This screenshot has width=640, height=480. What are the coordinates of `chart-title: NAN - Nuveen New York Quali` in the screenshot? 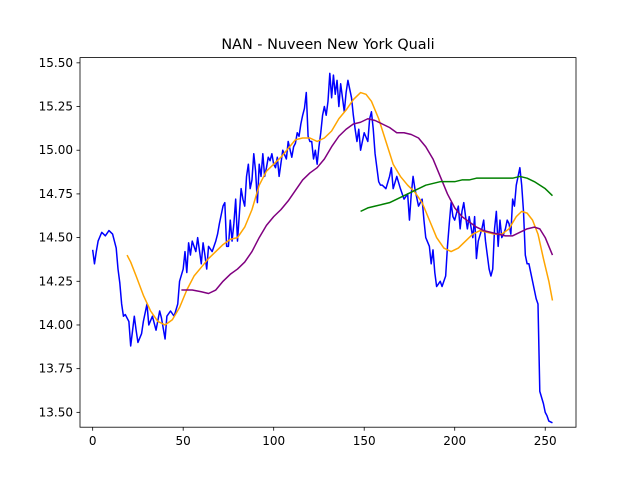 It's located at (327, 45).